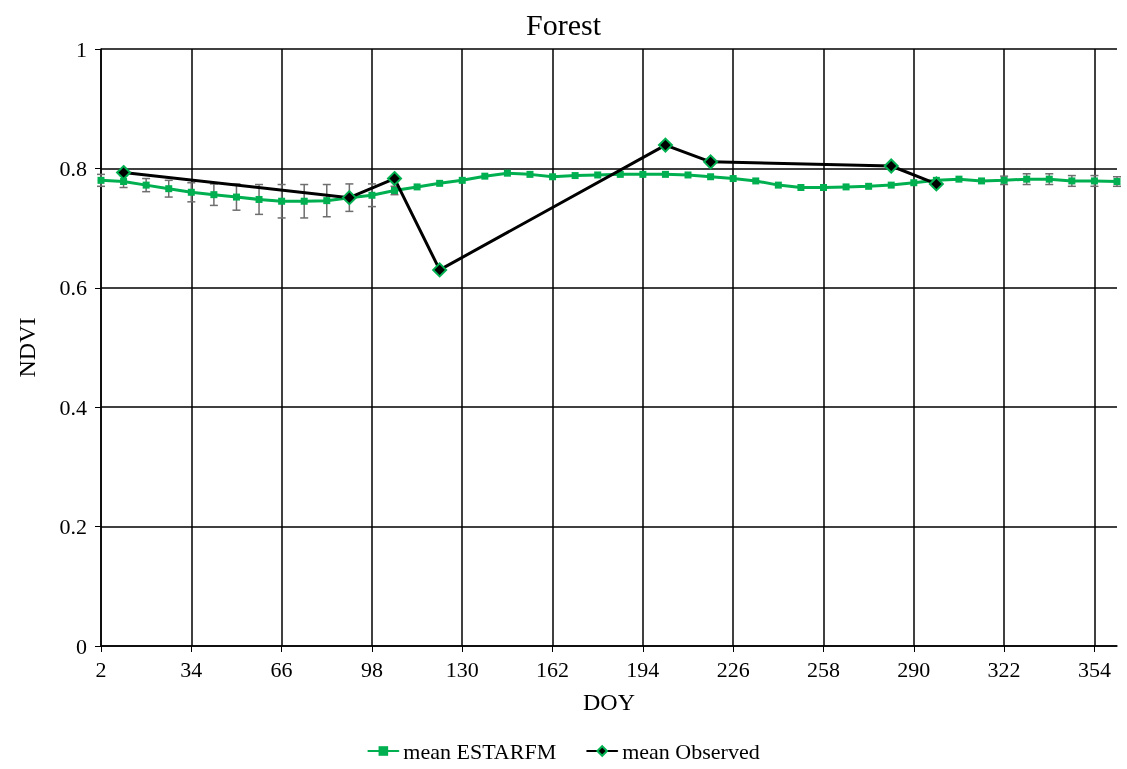 The image size is (1127, 769). What do you see at coordinates (73, 168) in the screenshot?
I see `y-tick-label: 0.8` at bounding box center [73, 168].